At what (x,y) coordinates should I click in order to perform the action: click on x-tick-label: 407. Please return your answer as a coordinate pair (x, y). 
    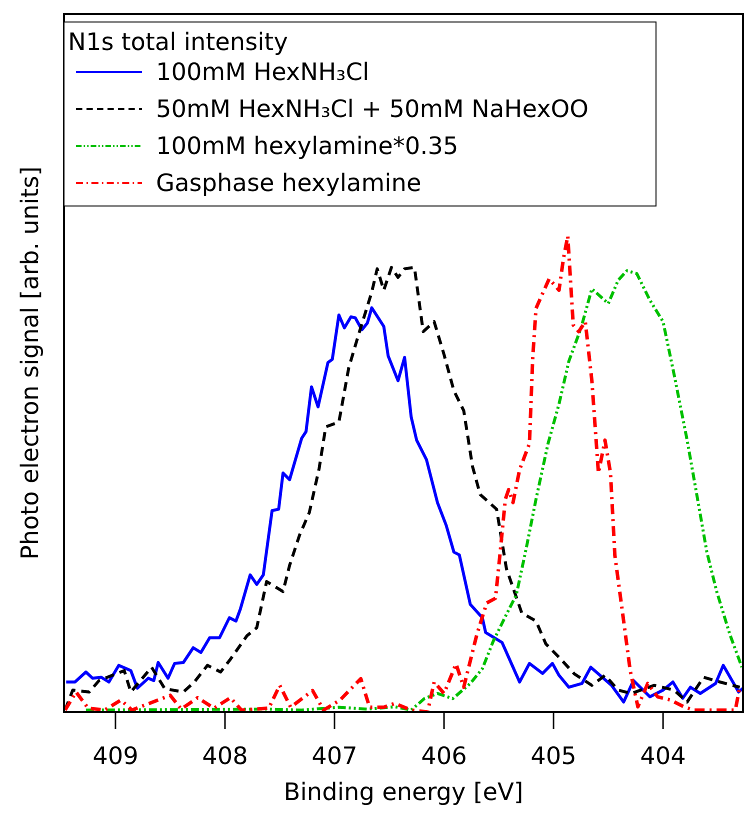
    Looking at the image, I should click on (335, 756).